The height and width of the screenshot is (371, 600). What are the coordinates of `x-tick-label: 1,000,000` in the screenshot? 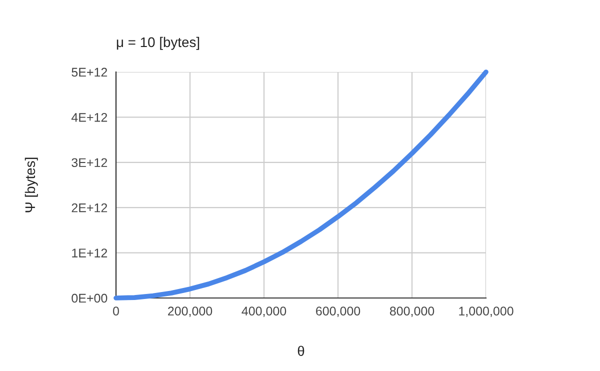 It's located at (486, 311).